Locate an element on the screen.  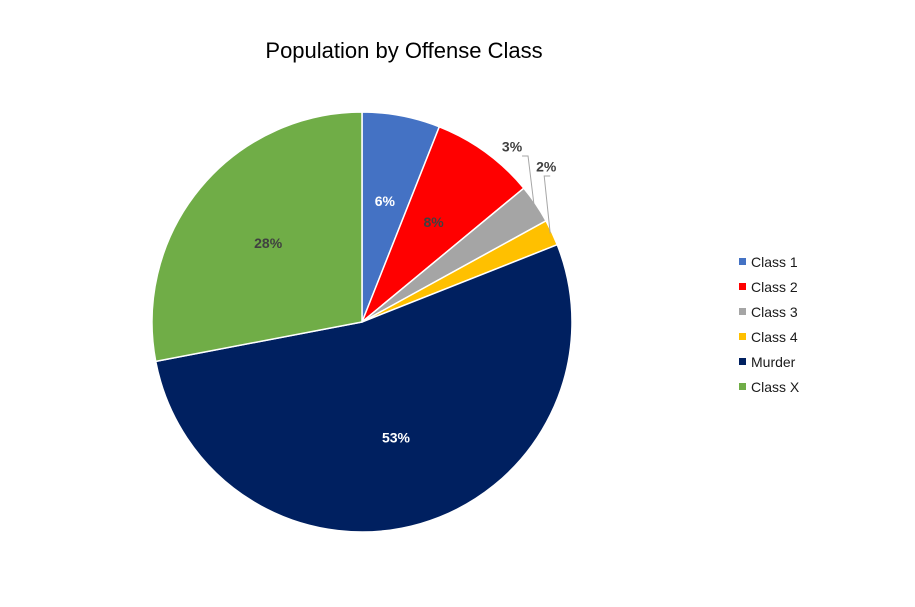
legend-label: Class 3 is located at coordinates (774, 311).